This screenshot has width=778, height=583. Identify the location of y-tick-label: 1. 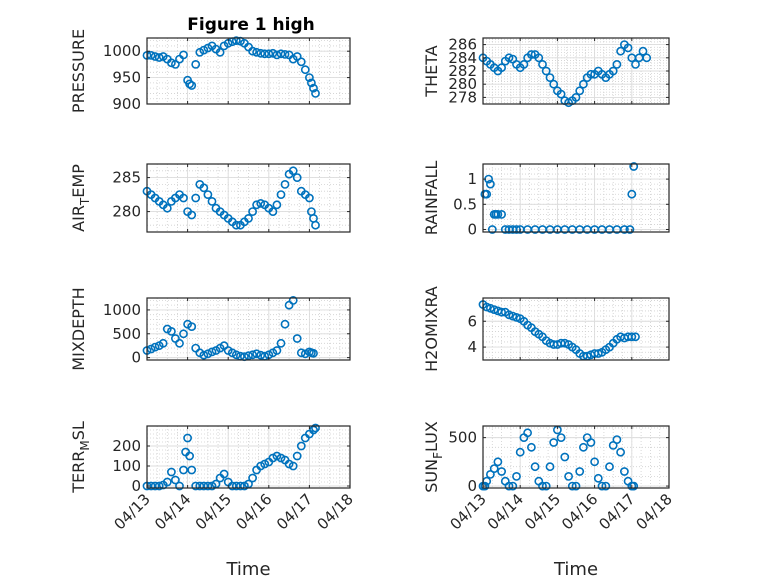
(472, 179).